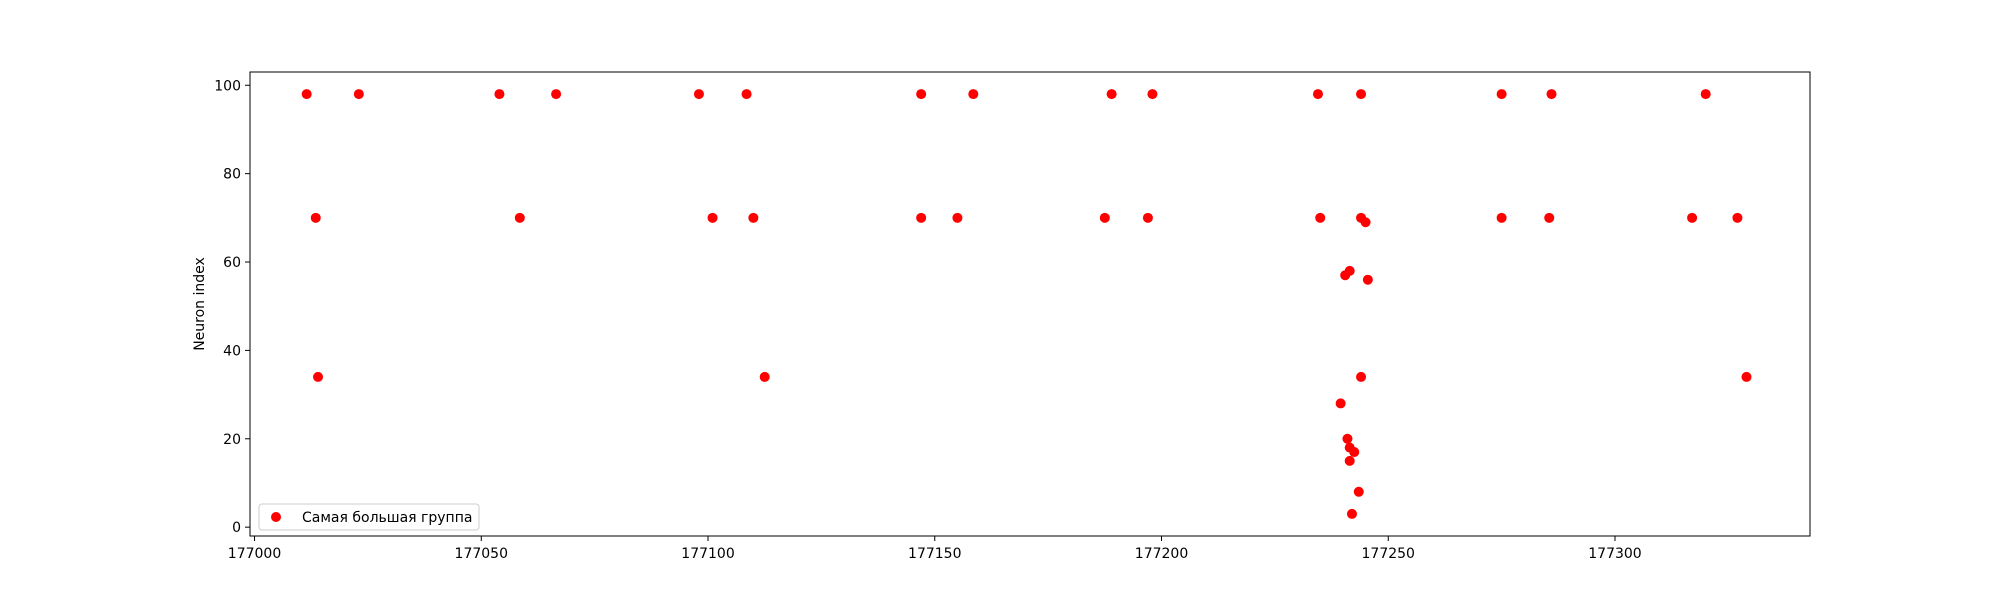 The width and height of the screenshot is (2000, 600). What do you see at coordinates (1388, 554) in the screenshot?
I see `x-tick-label: 177250` at bounding box center [1388, 554].